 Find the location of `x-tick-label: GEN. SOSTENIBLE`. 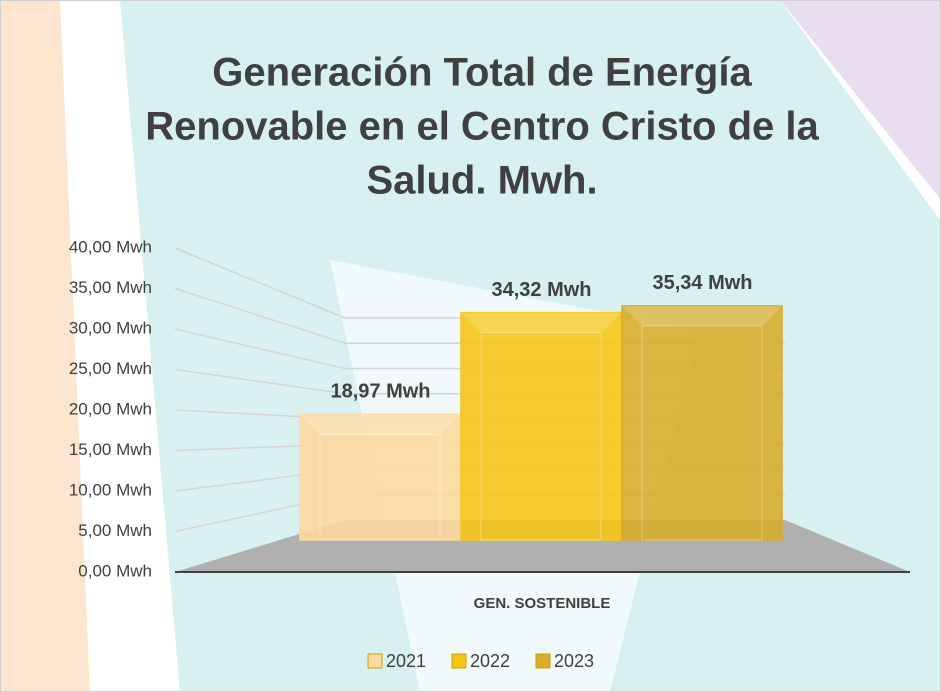

x-tick-label: GEN. SOSTENIBLE is located at coordinates (542, 603).